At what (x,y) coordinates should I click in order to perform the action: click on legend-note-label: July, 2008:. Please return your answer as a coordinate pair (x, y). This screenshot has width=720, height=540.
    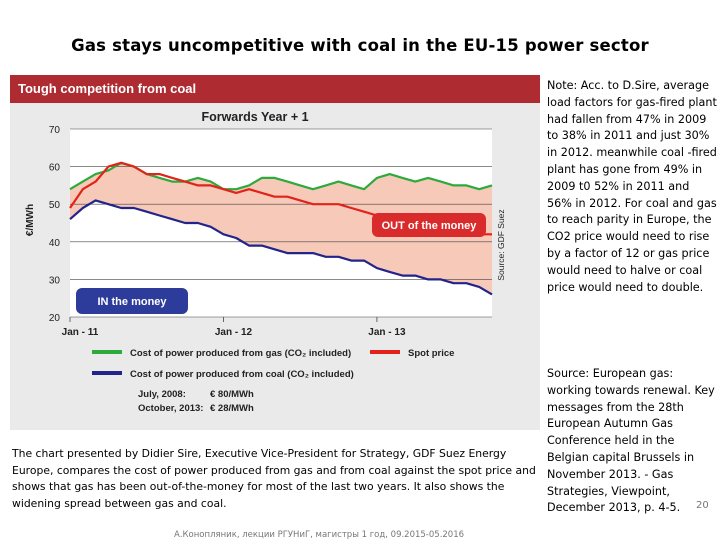
    Looking at the image, I should click on (162, 394).